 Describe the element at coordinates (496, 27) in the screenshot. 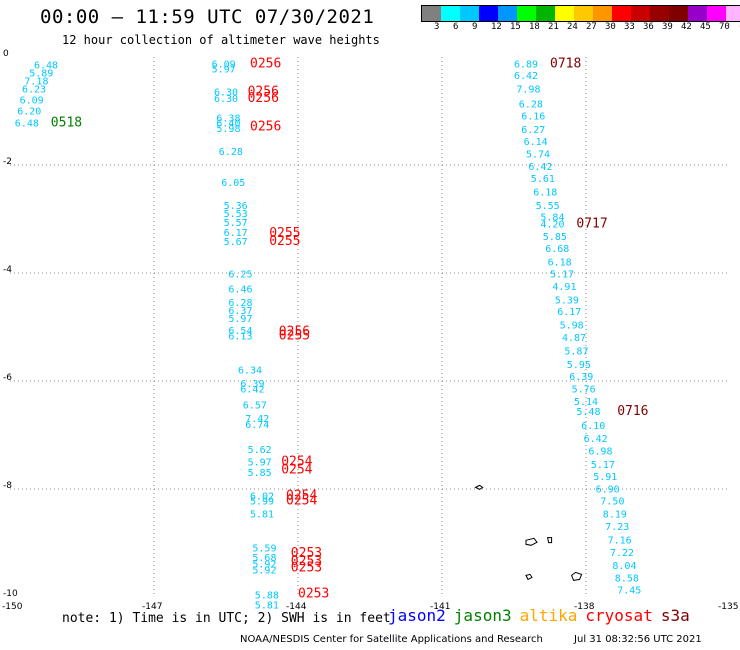

I see `color-scale-label: 12` at that location.